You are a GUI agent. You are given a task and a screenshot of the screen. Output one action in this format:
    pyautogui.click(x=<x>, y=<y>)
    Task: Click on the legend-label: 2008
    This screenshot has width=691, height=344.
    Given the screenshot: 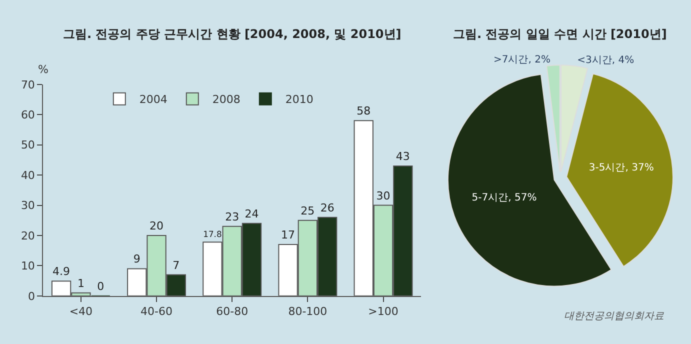 What is the action you would take?
    pyautogui.click(x=226, y=99)
    